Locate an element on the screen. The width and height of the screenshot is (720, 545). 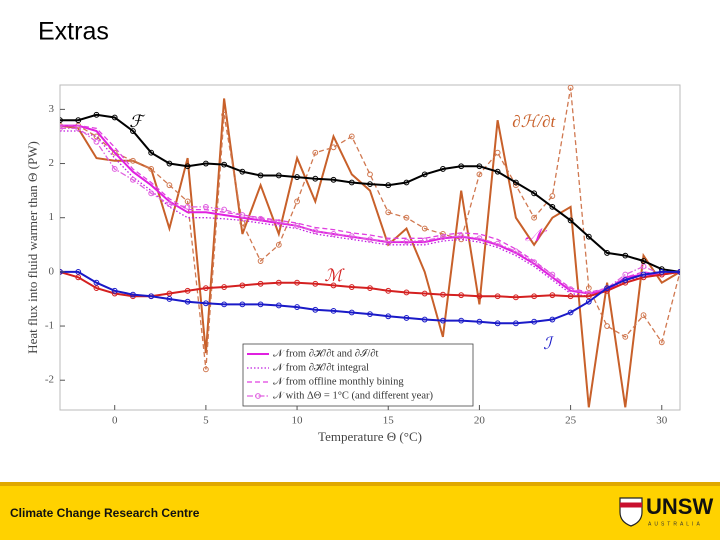
y-tick-label: 1 is located at coordinates (52, 217).